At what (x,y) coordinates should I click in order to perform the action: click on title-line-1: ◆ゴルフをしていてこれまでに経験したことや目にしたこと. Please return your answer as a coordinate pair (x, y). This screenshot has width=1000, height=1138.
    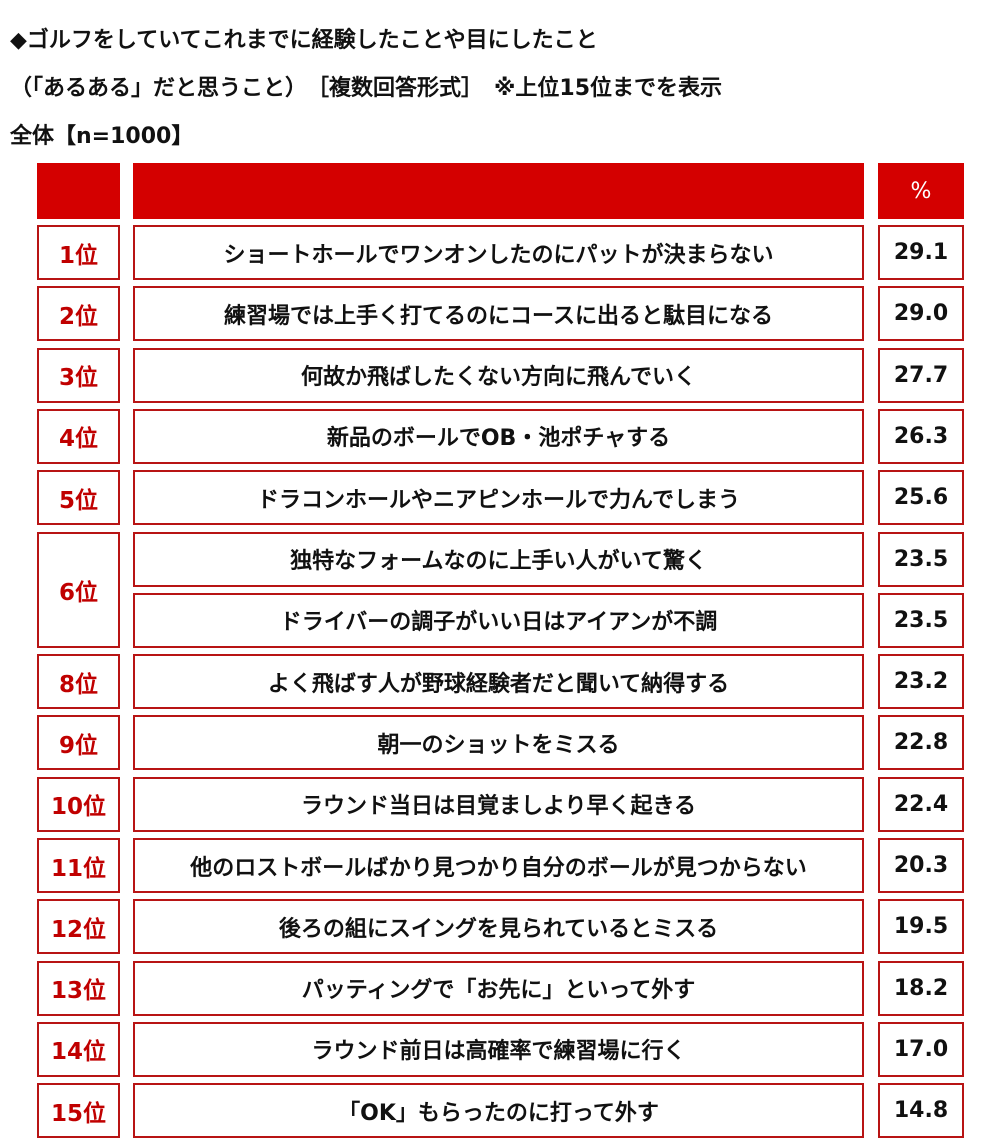
    Looking at the image, I should click on (304, 40).